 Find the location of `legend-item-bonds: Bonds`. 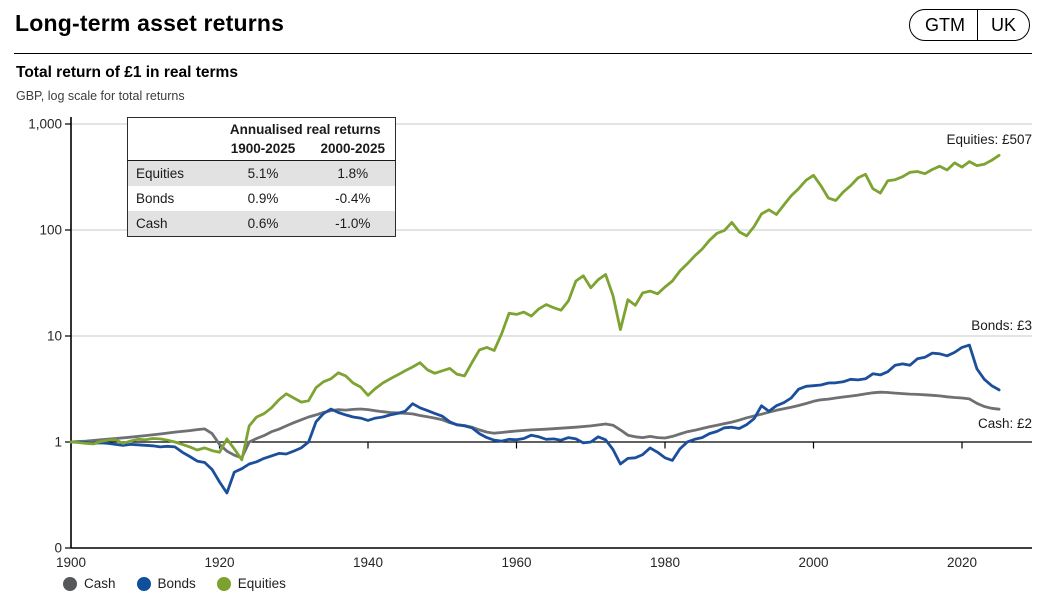

legend-item-bonds: Bonds is located at coordinates (166, 583).